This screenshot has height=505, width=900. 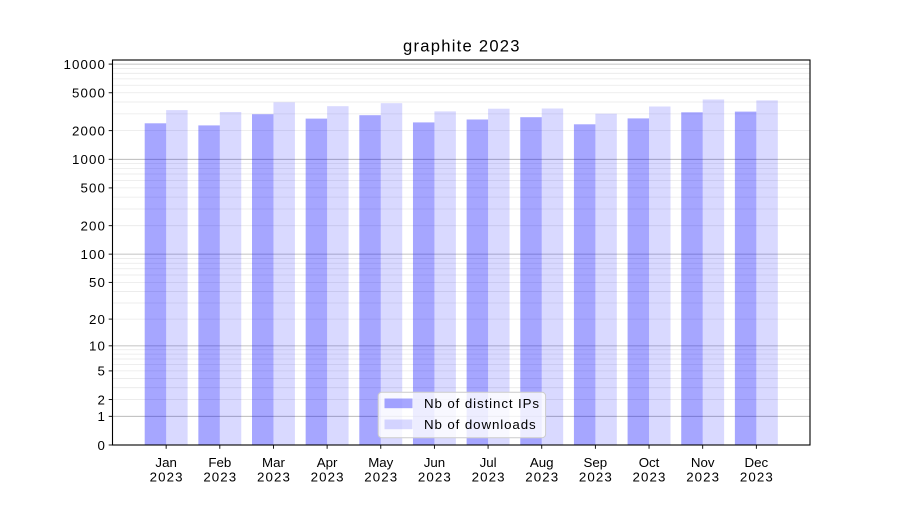 I want to click on svg-text: Apr, so click(x=327, y=462).